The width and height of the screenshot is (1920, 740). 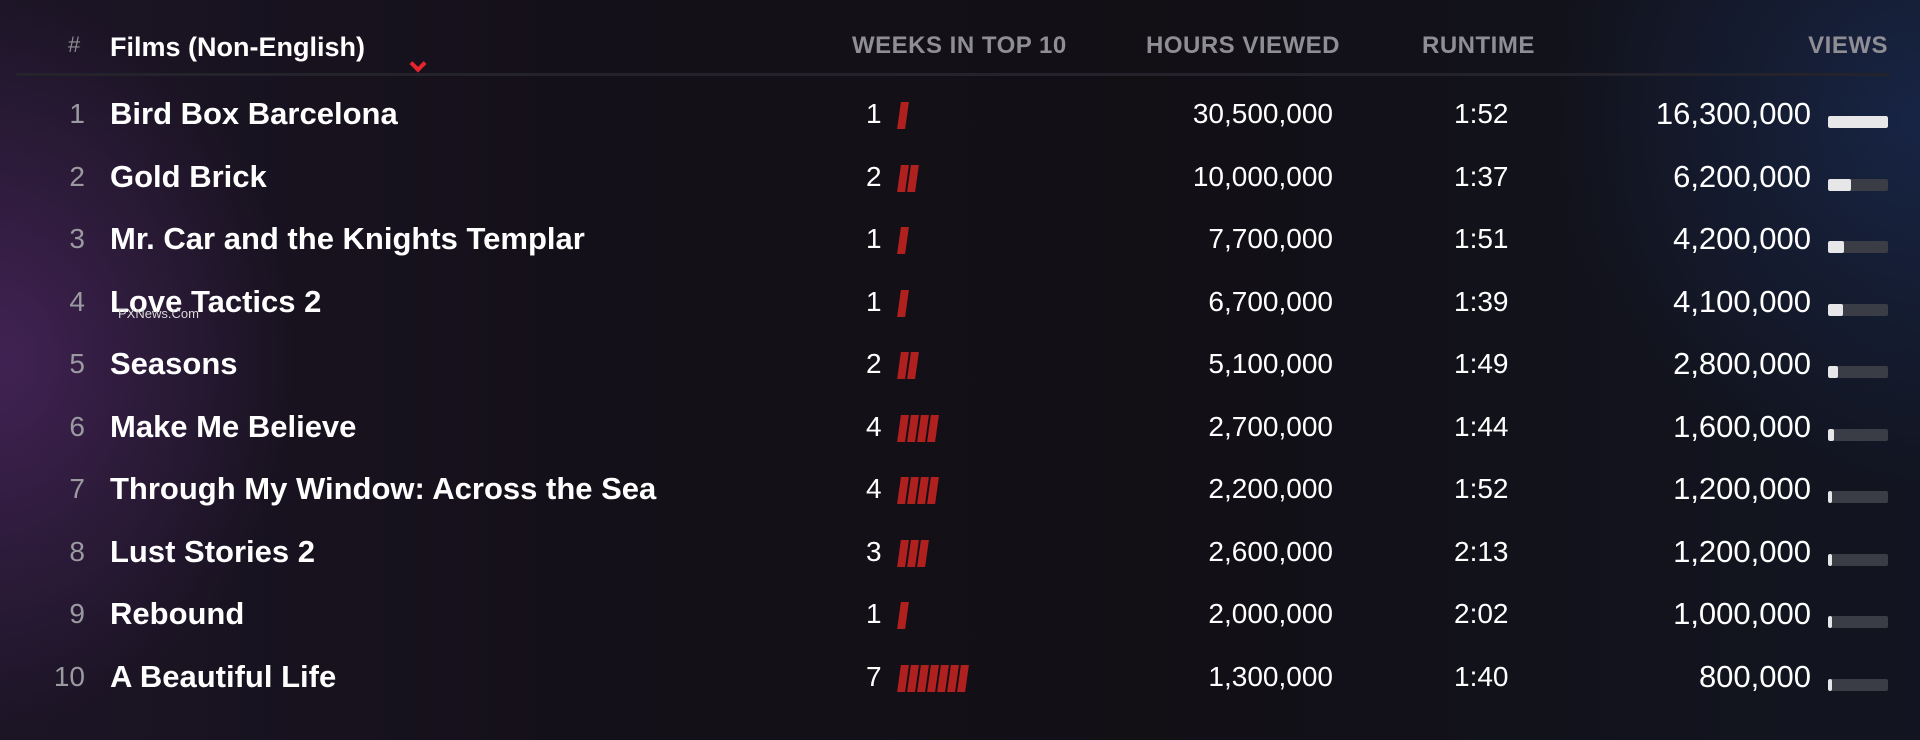 What do you see at coordinates (174, 363) in the screenshot?
I see `film-title: Seasons` at bounding box center [174, 363].